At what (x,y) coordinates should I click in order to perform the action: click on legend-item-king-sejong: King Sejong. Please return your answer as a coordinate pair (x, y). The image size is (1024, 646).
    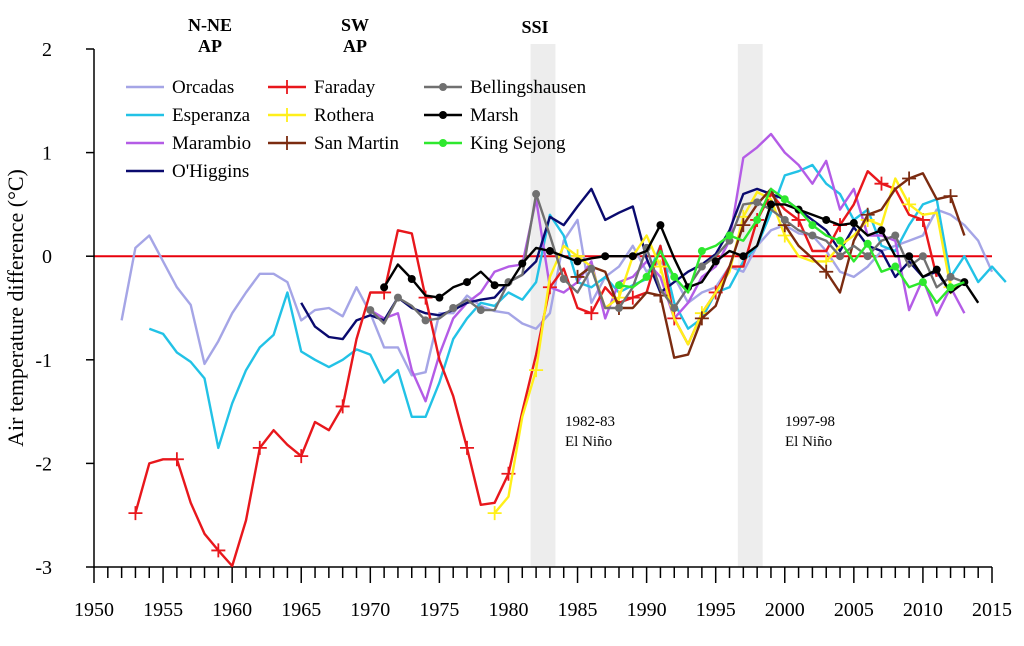
    Looking at the image, I should click on (495, 143).